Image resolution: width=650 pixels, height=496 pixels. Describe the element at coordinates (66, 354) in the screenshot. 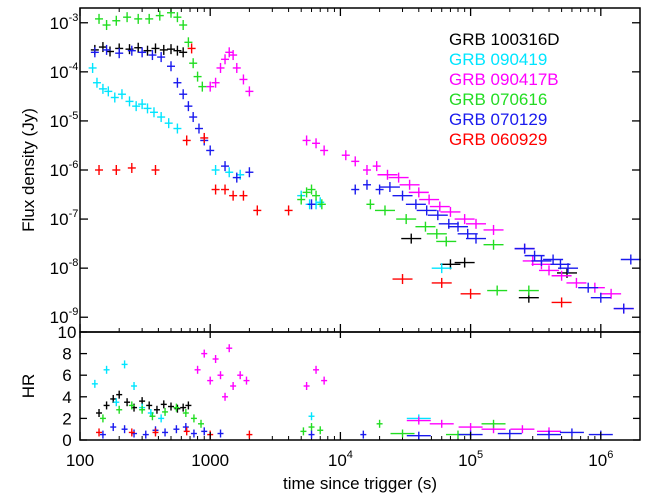

I see `hr-y-tick-label: 8` at that location.